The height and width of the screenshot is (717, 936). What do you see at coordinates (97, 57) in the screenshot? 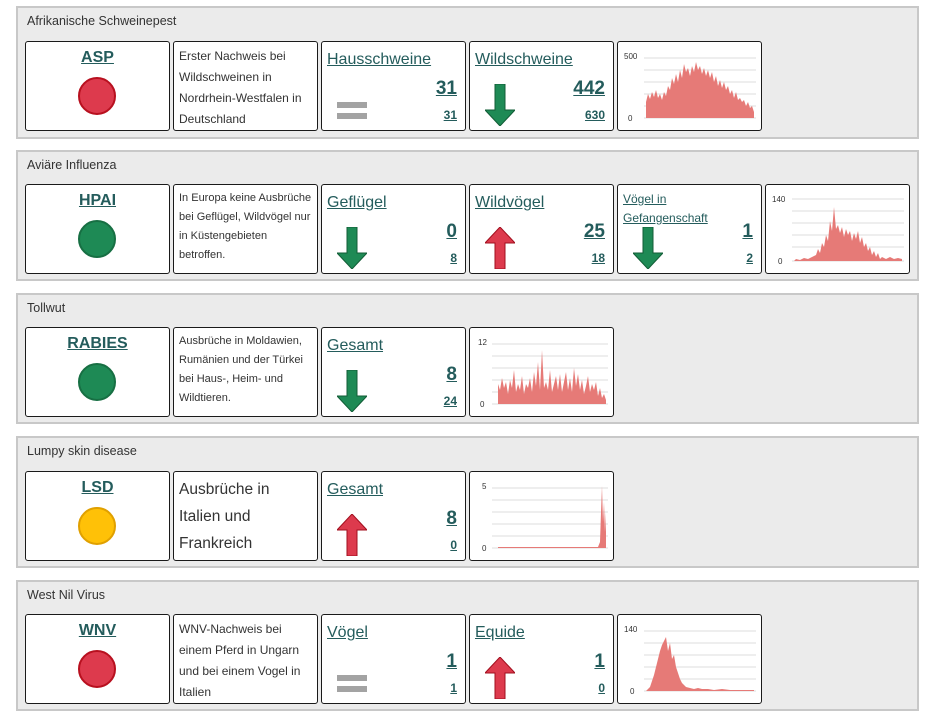
I see `disease-code-link: ASP` at bounding box center [97, 57].